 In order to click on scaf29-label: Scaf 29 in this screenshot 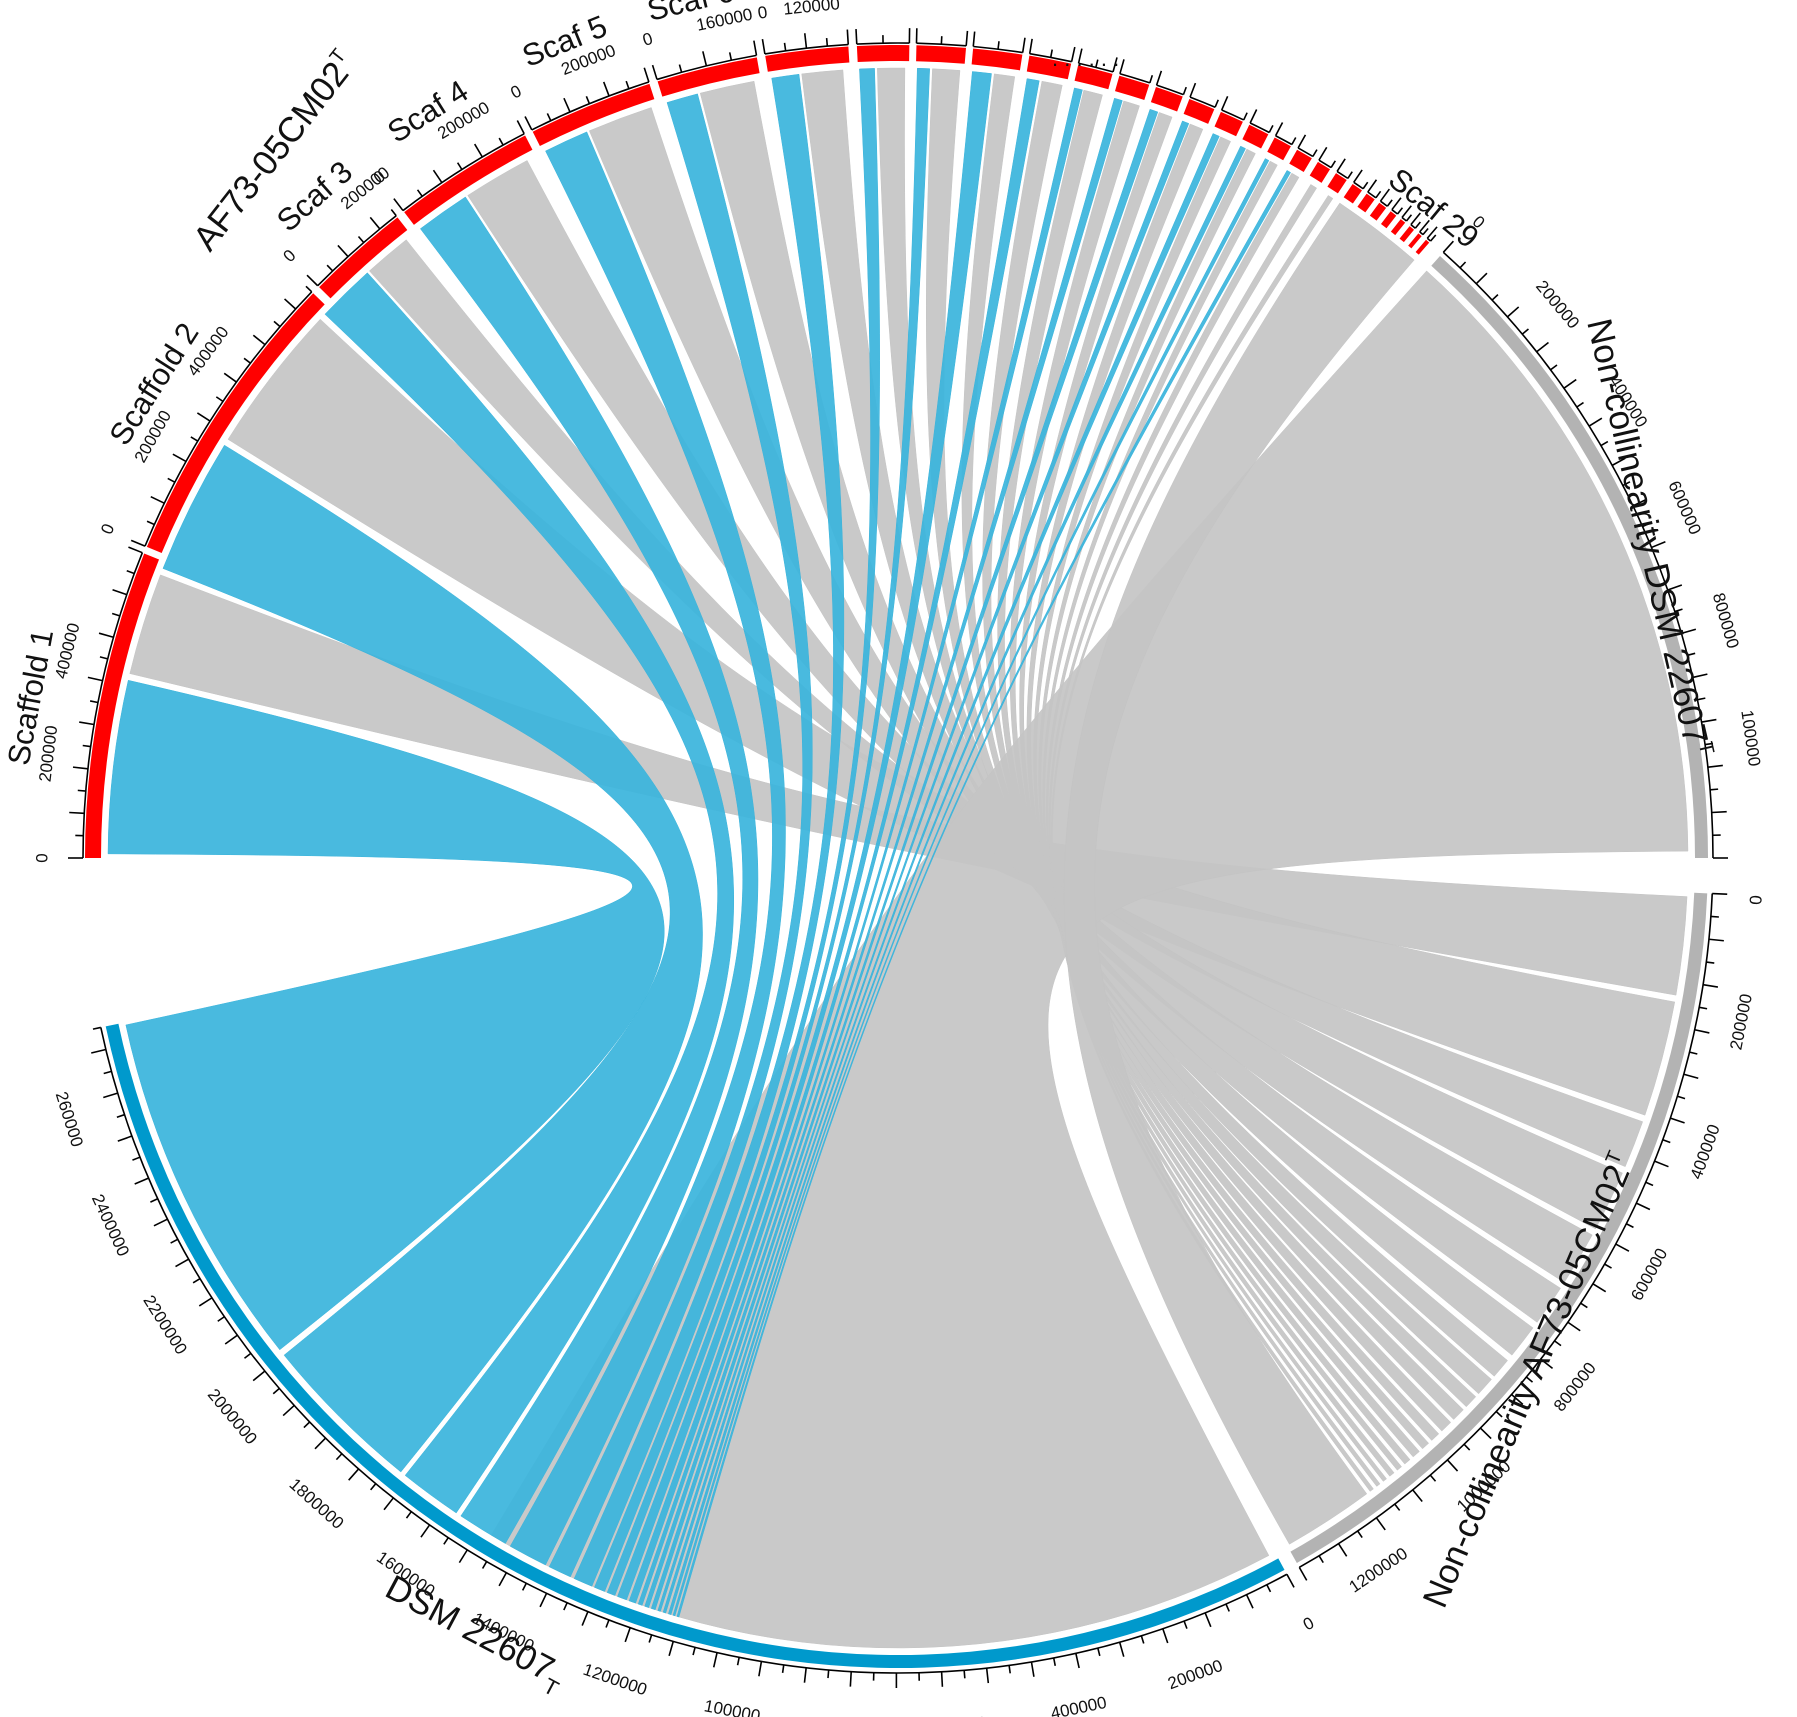, I will do `click(1433, 208)`.